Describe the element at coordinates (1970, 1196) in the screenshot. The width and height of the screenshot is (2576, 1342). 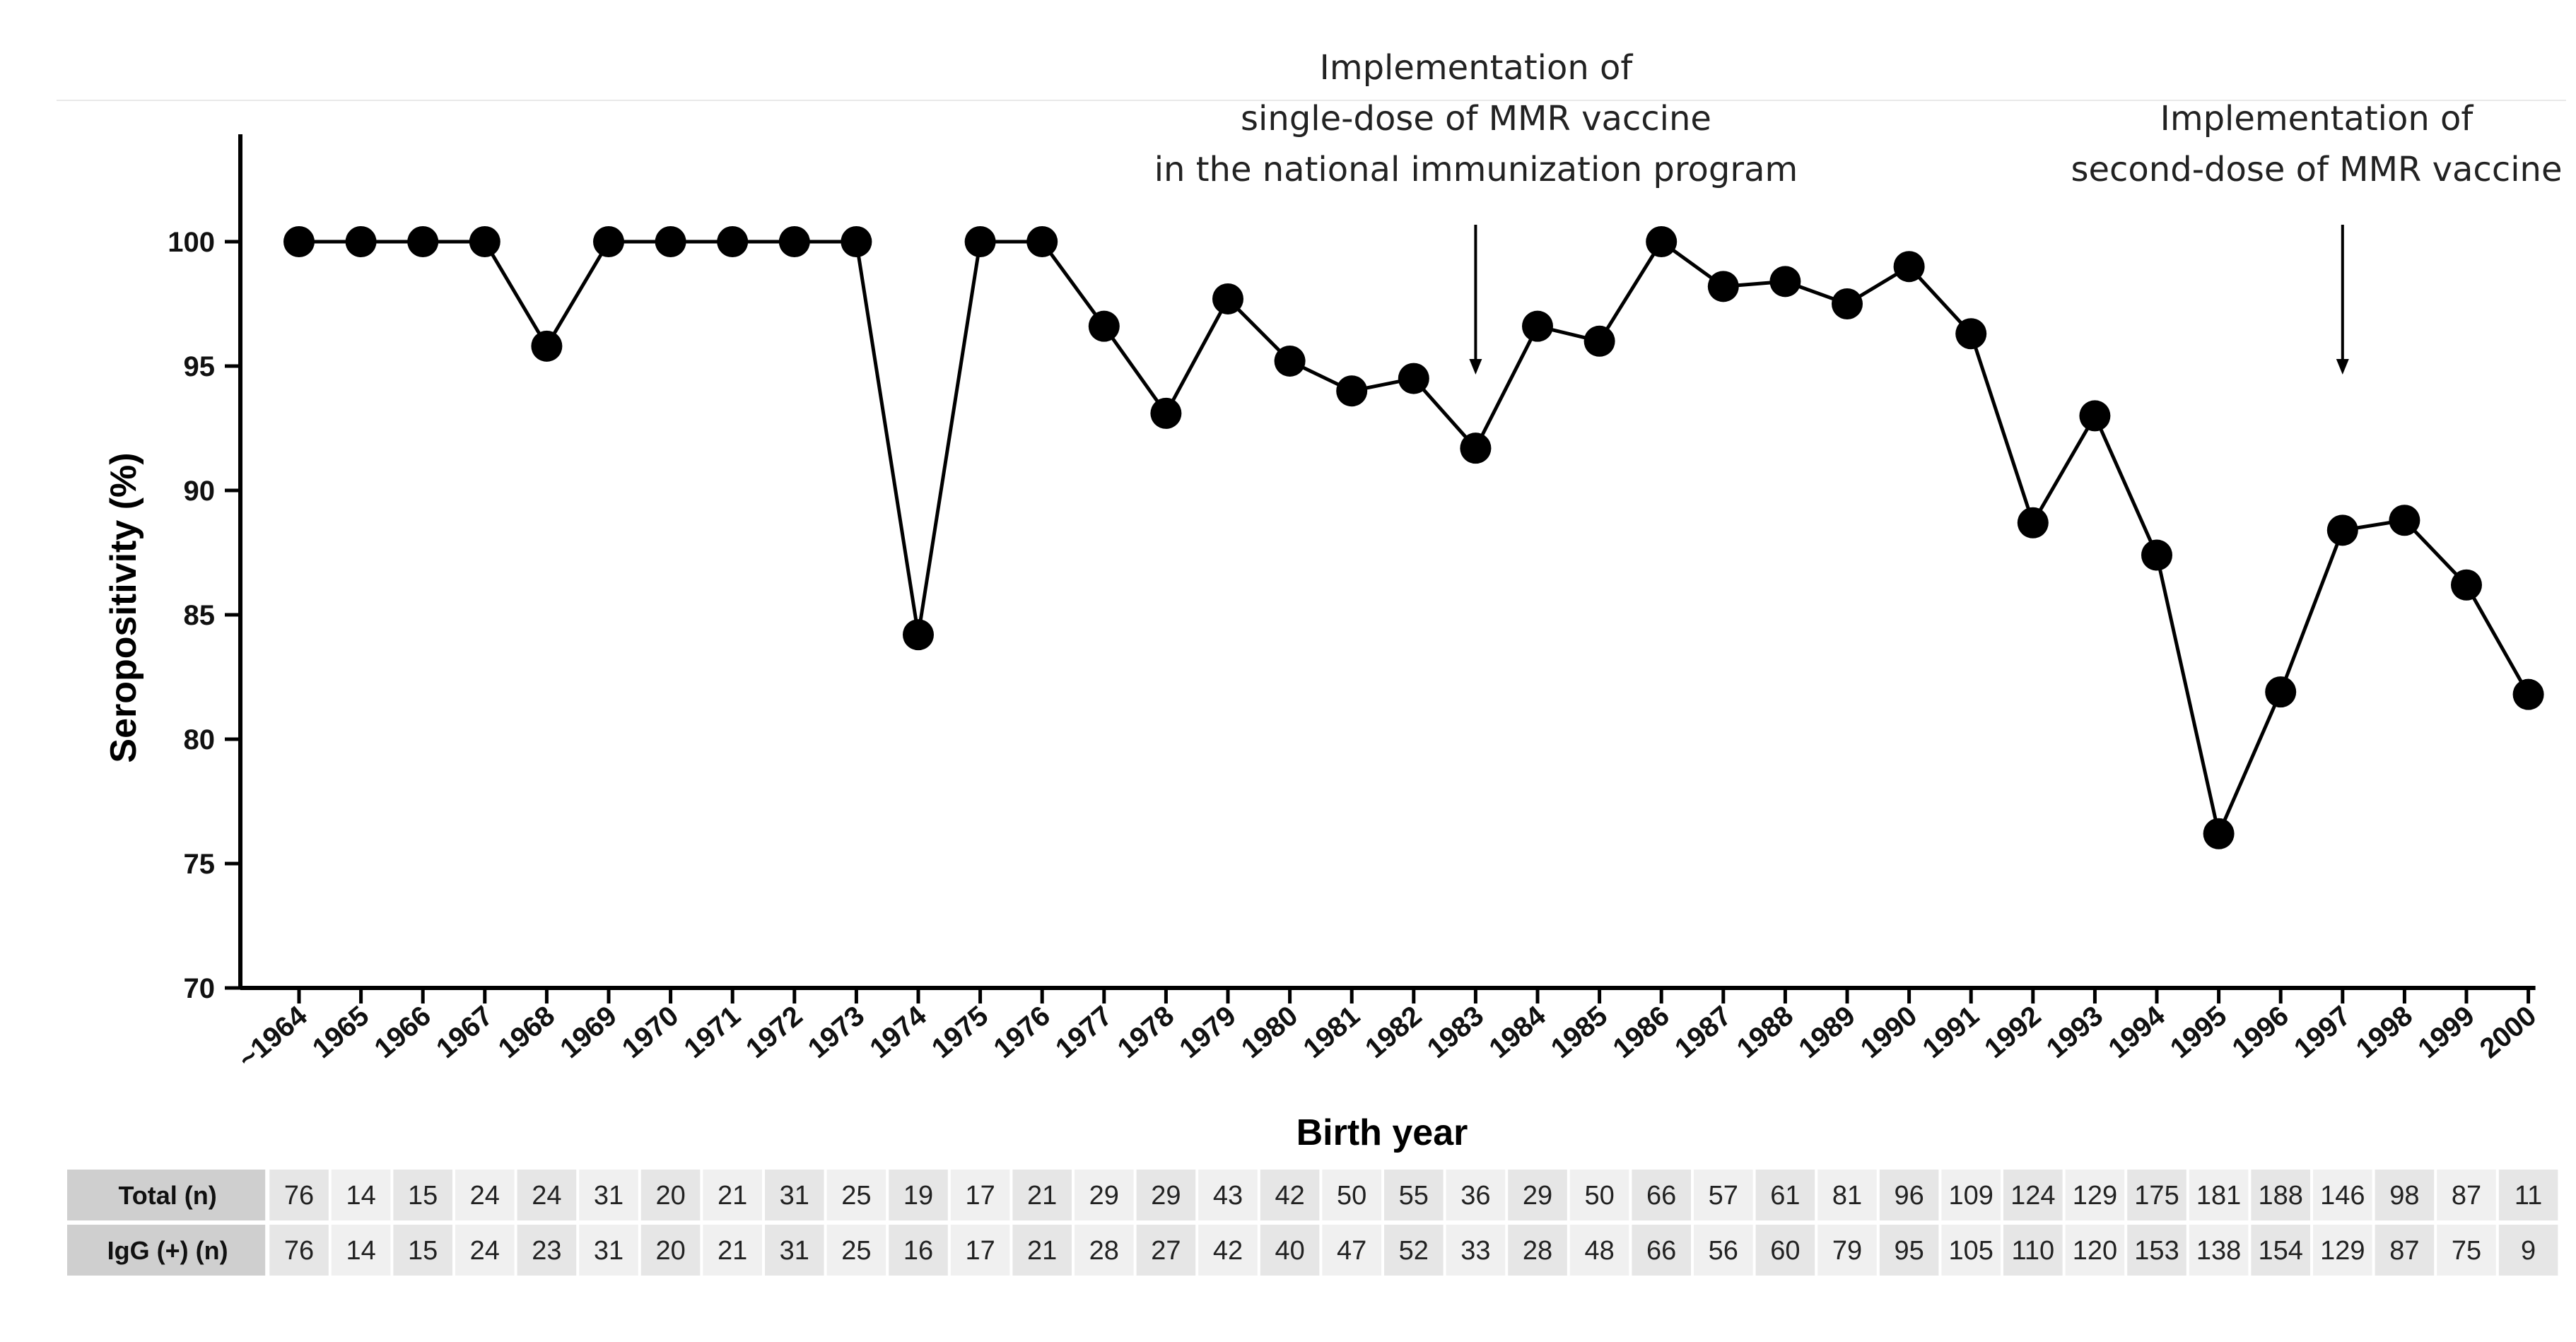
I see `table-cell-value: 109` at that location.